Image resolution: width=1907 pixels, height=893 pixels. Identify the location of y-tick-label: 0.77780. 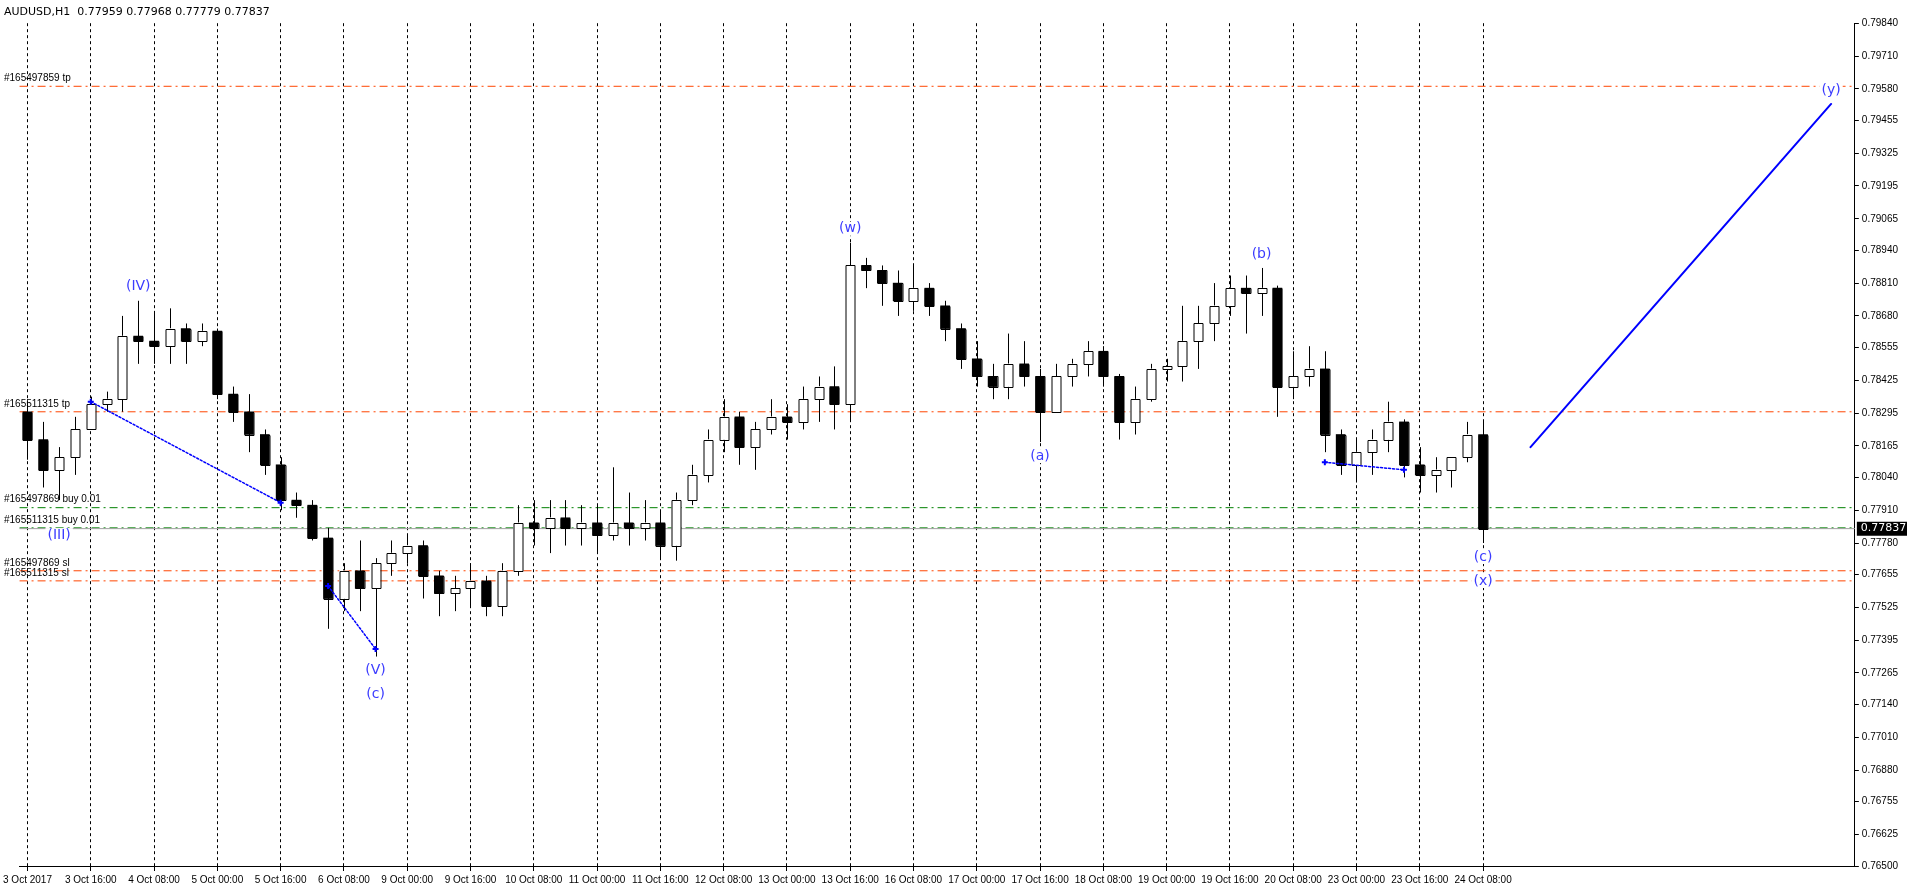
(1880, 542).